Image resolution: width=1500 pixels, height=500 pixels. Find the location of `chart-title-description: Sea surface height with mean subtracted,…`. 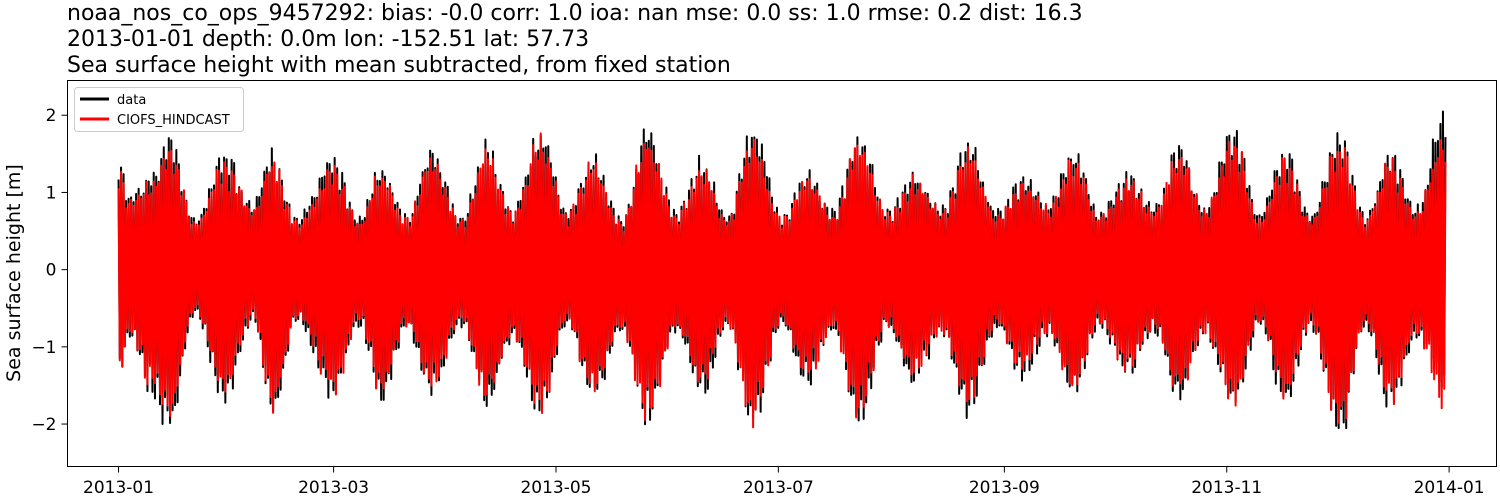

chart-title-description: Sea surface height with mean subtracted,… is located at coordinates (399, 65).